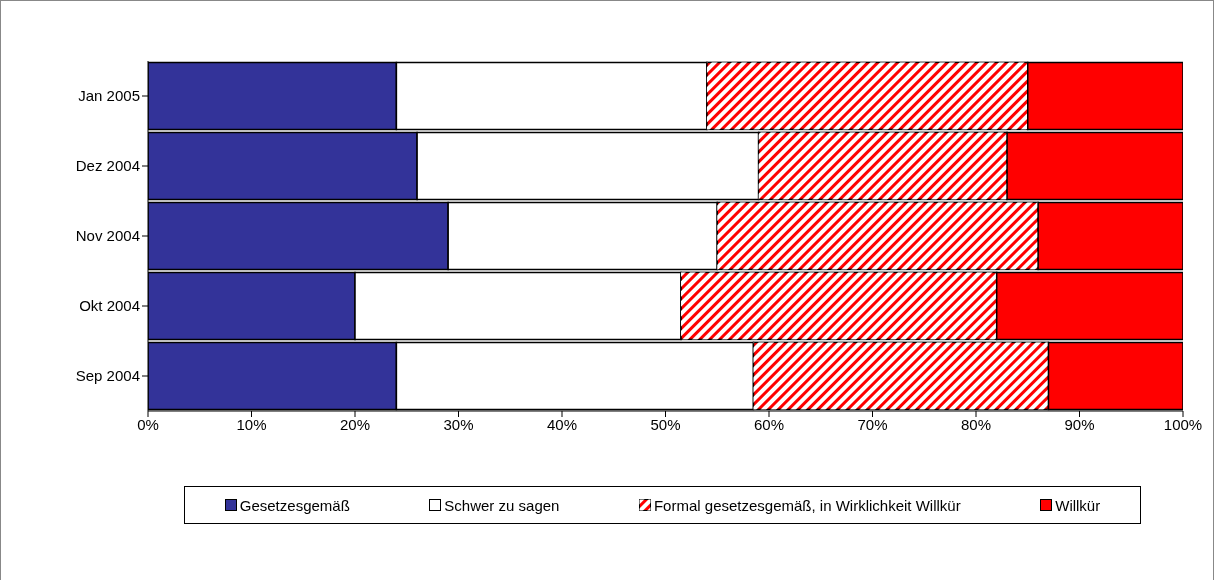 The image size is (1214, 580). Describe the element at coordinates (107, 376) in the screenshot. I see `y-tick-label: Sep 2004` at that location.